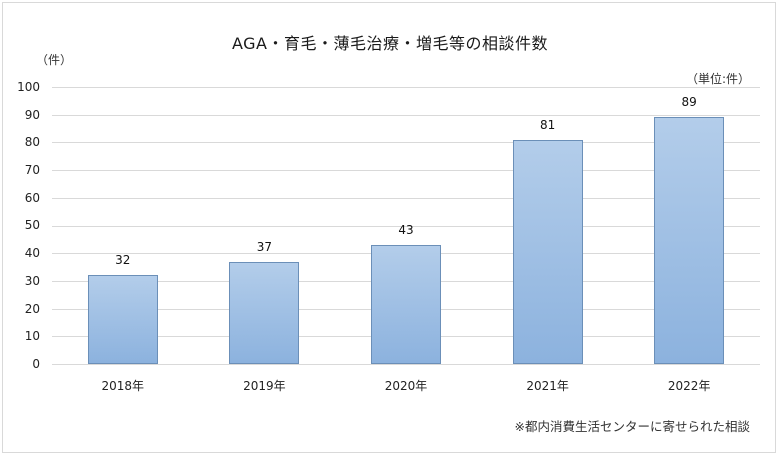 This screenshot has width=780, height=457. Describe the element at coordinates (32, 253) in the screenshot. I see `y-tick: 40` at that location.